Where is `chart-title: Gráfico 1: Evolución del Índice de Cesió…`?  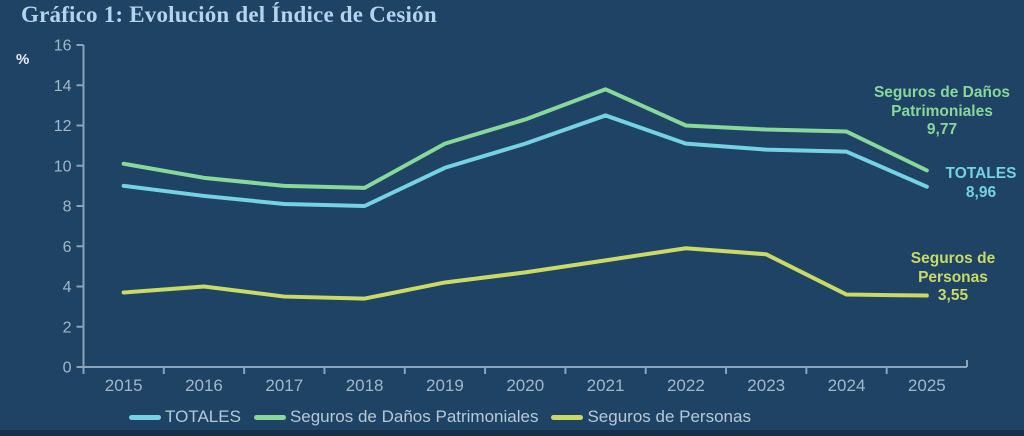 chart-title: Gráfico 1: Evolución del Índice de Cesió… is located at coordinates (229, 14).